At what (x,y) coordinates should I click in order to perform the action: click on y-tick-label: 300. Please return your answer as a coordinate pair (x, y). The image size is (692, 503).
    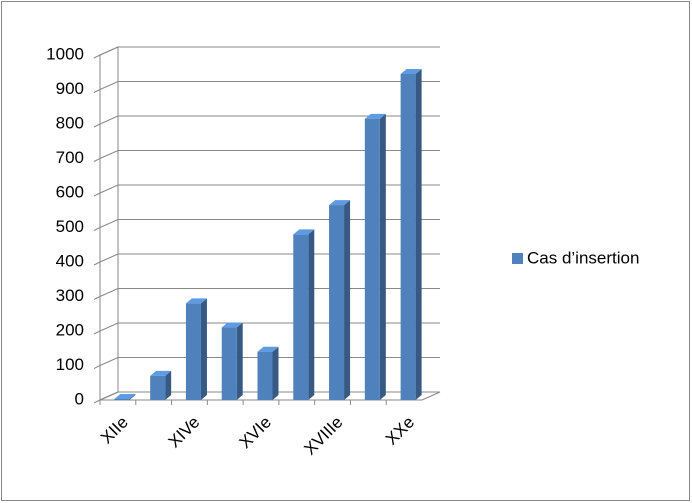
    Looking at the image, I should click on (70, 295).